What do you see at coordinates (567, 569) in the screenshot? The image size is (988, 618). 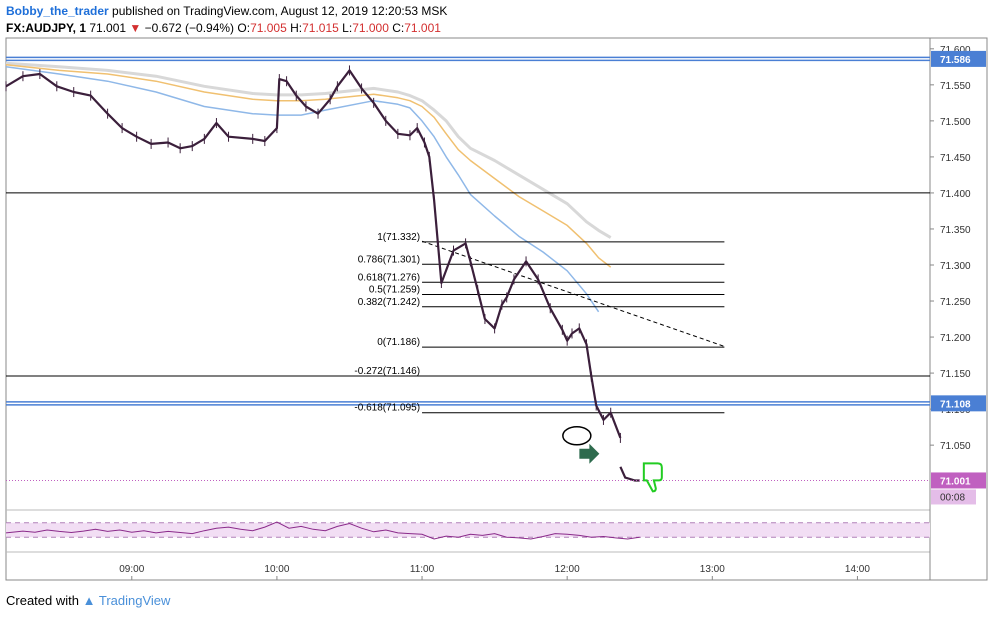 I see `x-tick-label: 12:00` at bounding box center [567, 569].